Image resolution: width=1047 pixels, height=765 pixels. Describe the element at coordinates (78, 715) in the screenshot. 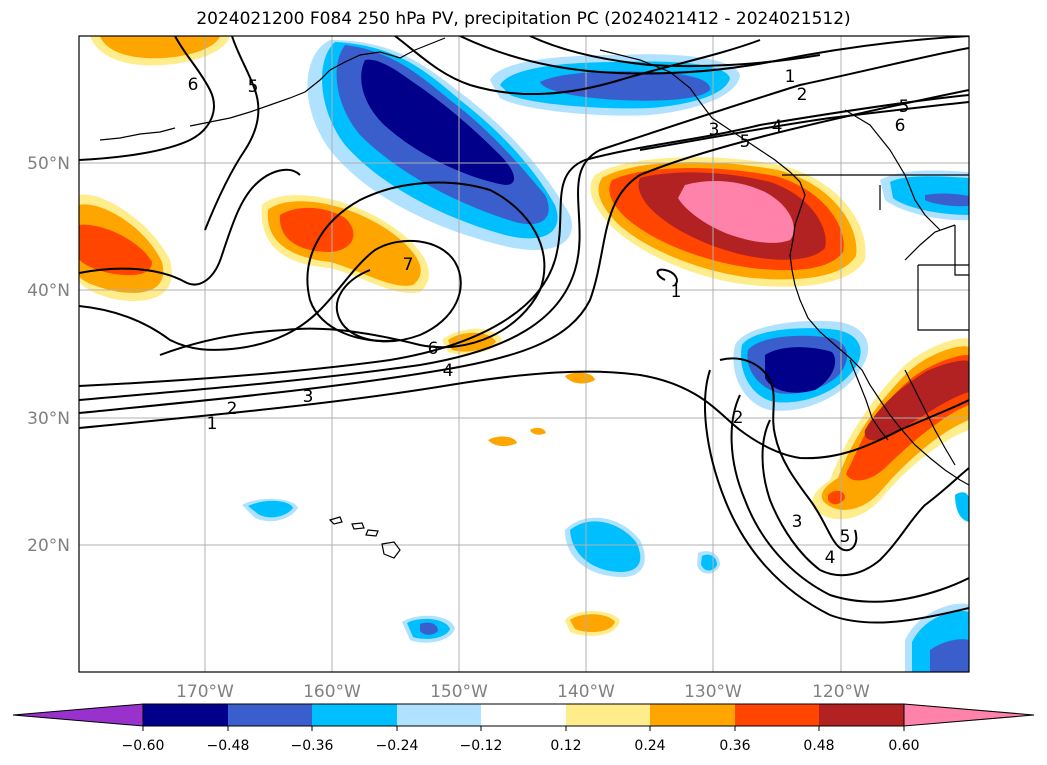

I see `colorbar-extend-low` at that location.